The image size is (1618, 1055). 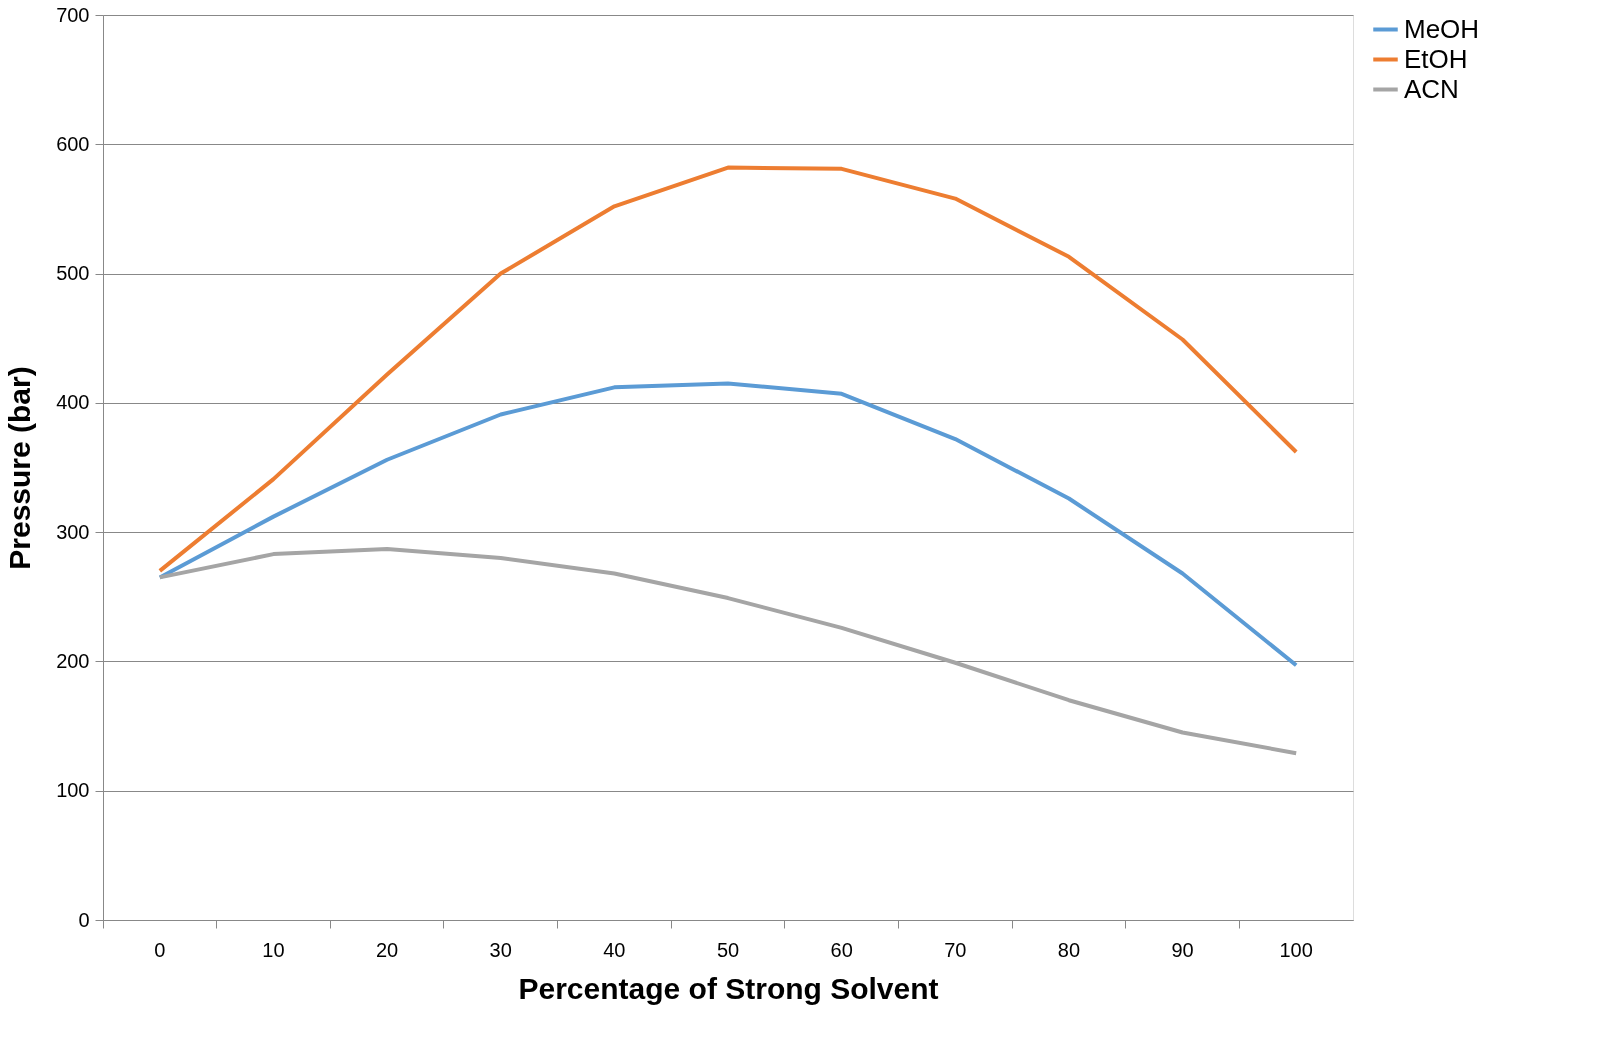 I want to click on x-tick-label: 30, so click(x=500, y=949).